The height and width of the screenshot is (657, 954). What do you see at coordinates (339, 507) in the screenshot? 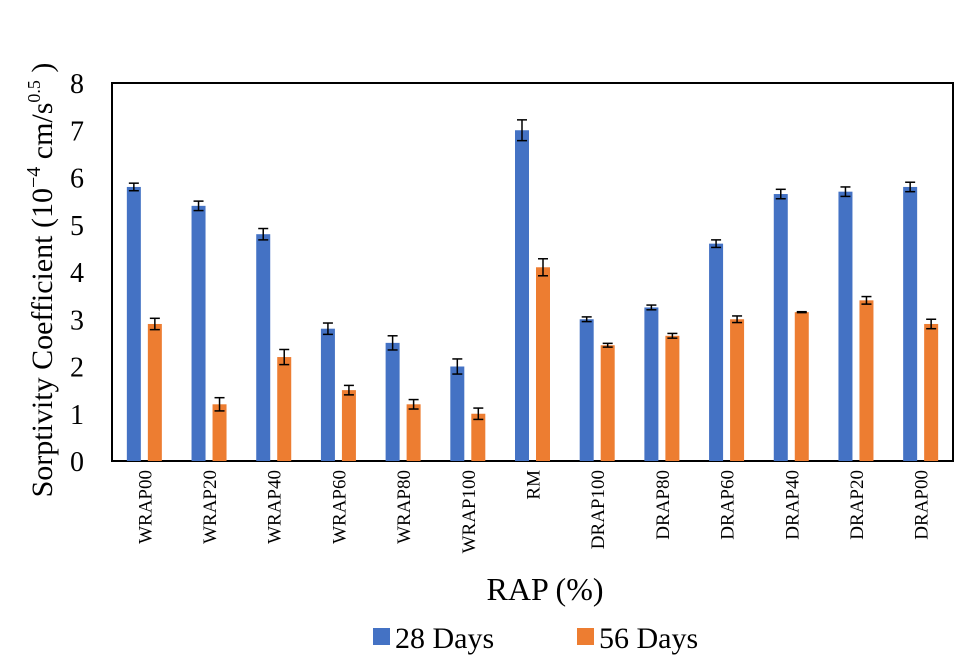
I see `x-tick-label: WRAP60` at bounding box center [339, 507].